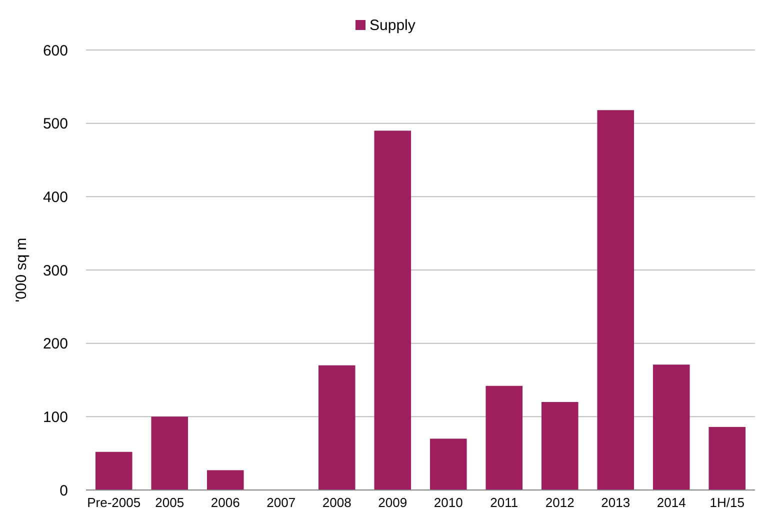 The width and height of the screenshot is (771, 523). I want to click on x-tick-label: 2010, so click(448, 502).